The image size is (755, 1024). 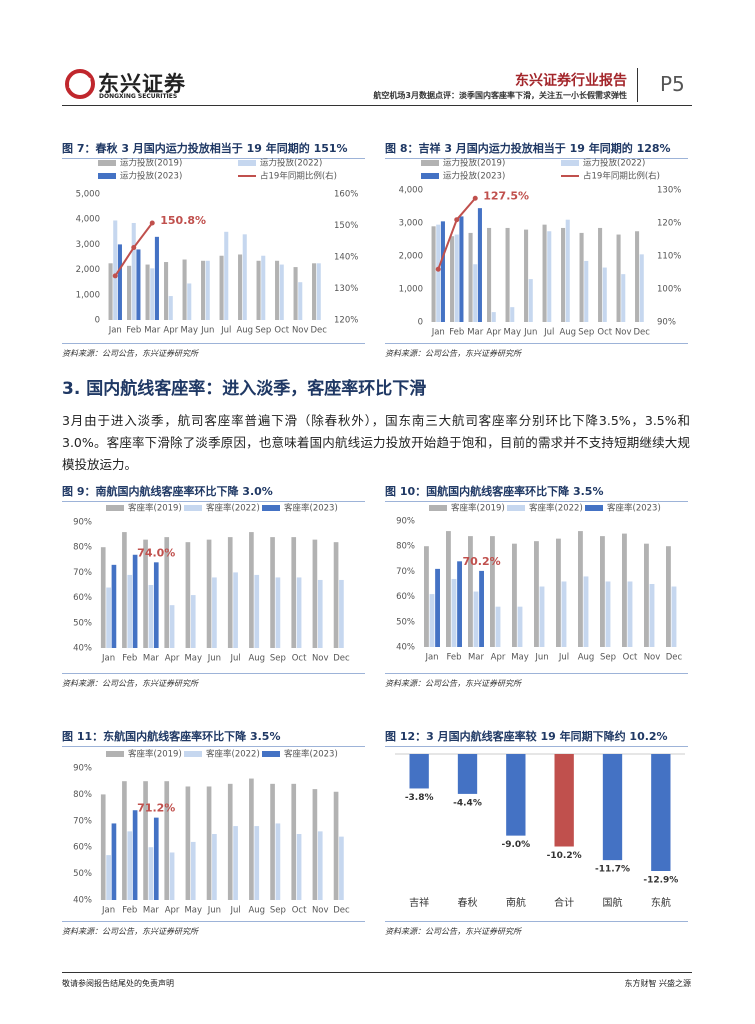 What do you see at coordinates (151, 176) in the screenshot?
I see `legend-label: 运力投放(2023)` at bounding box center [151, 176].